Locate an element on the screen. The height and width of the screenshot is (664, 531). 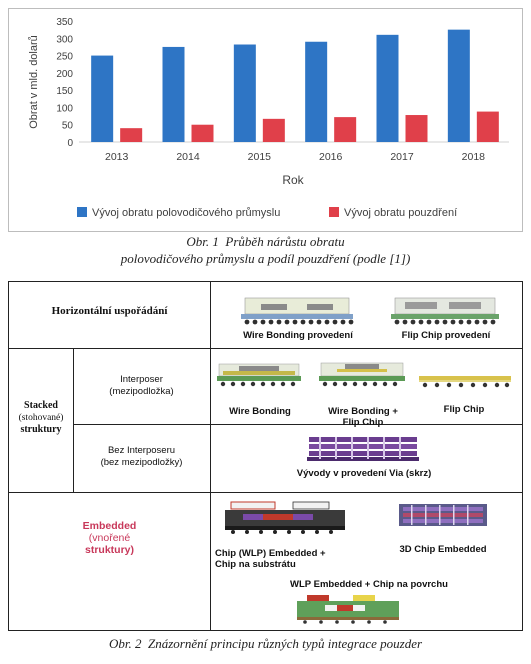
bar-packaging-2017 is located at coordinates (416, 128).